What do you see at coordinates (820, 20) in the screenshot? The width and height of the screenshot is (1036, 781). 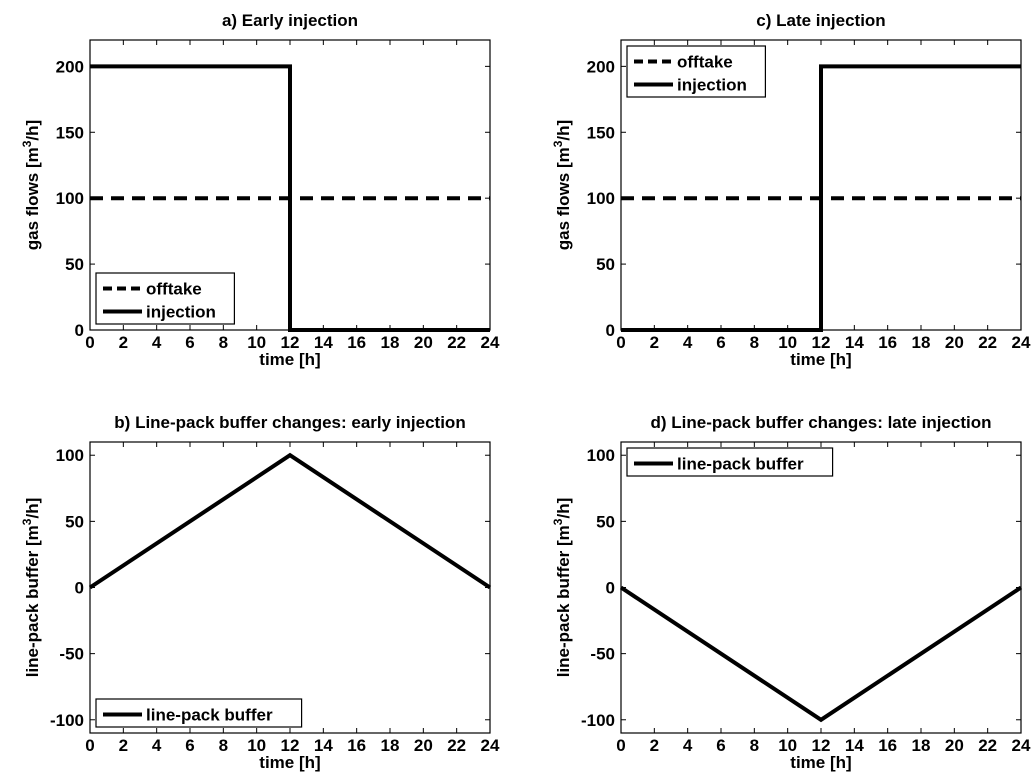 I see `chart-title: c) Late injection` at bounding box center [820, 20].